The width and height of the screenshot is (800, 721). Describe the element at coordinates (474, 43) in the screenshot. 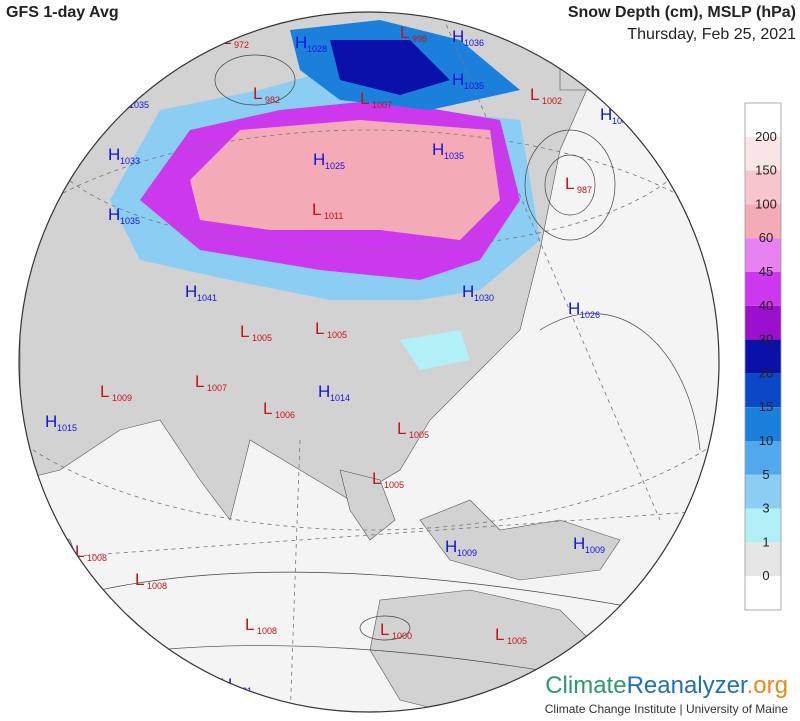

I see `pressure-value: 1036` at that location.